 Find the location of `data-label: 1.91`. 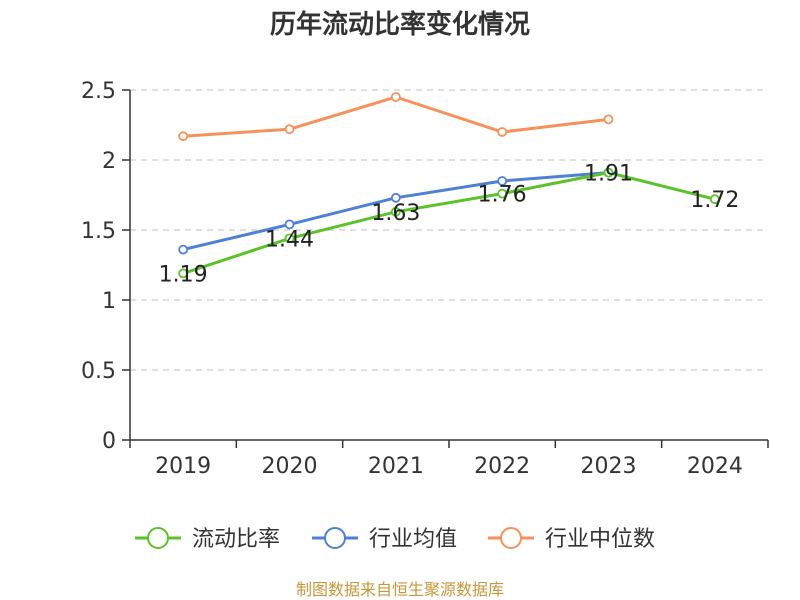

data-label: 1.91 is located at coordinates (608, 174).